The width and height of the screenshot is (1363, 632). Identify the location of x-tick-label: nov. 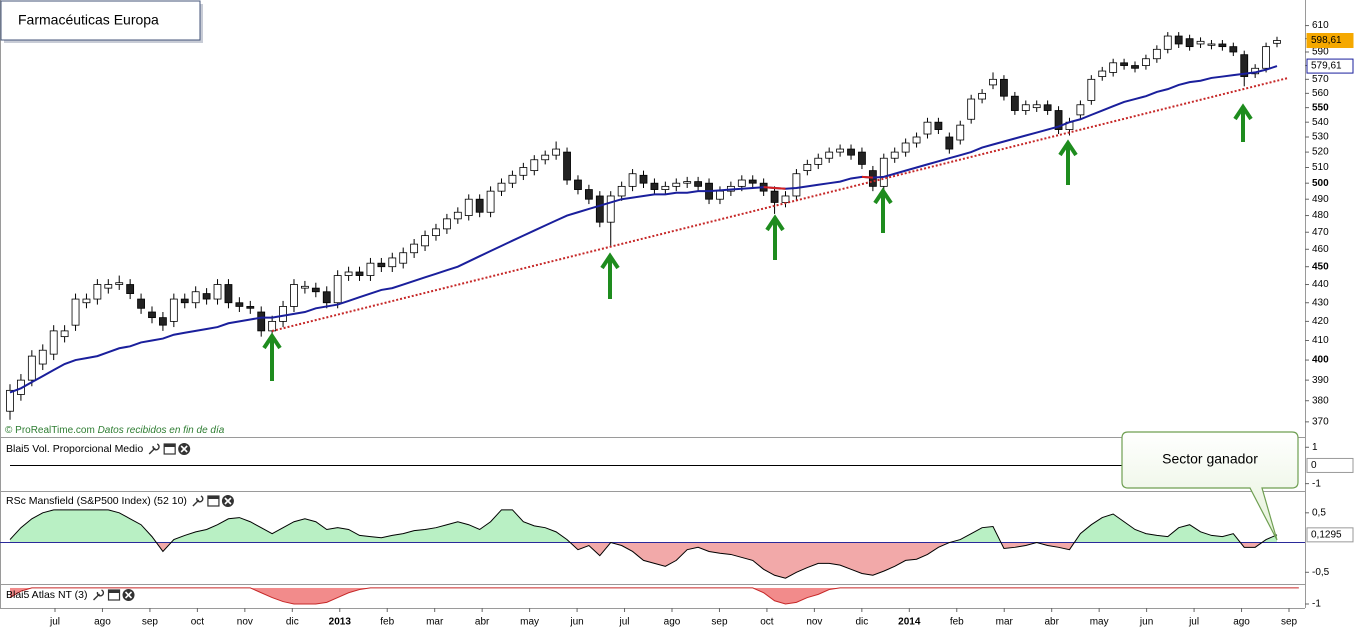
(245, 622).